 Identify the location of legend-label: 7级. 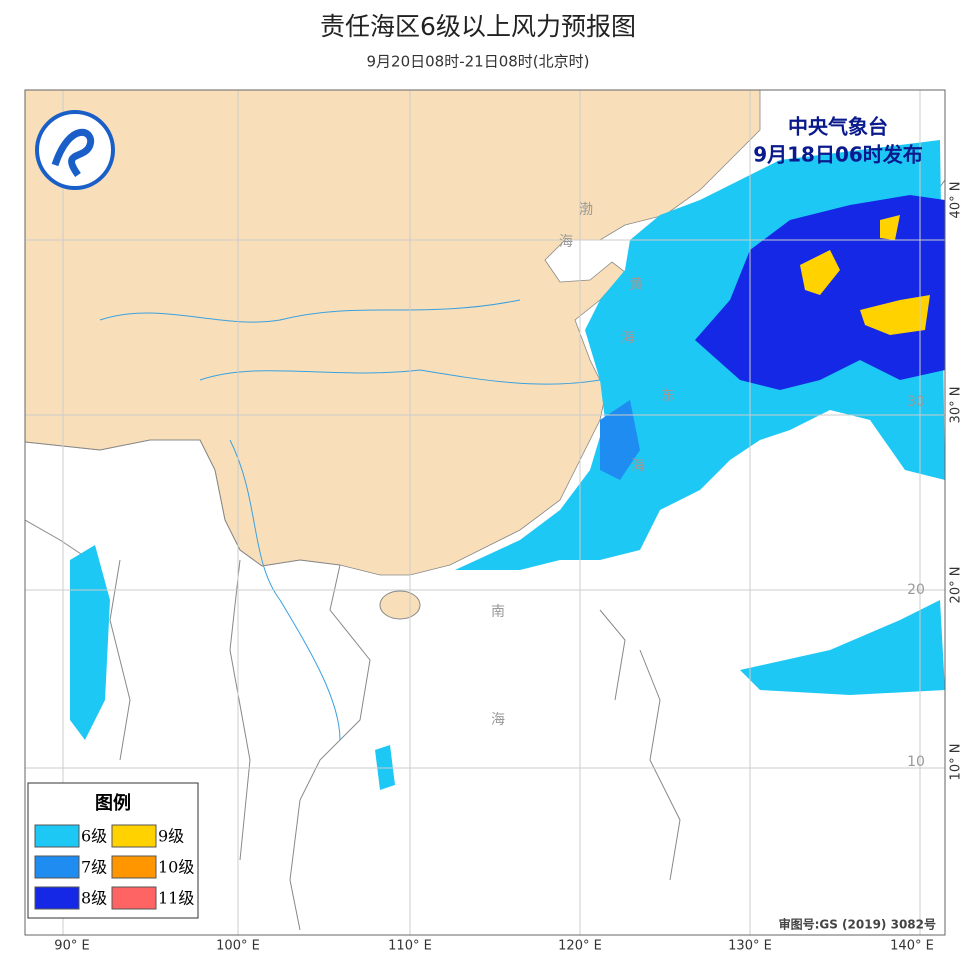
(94, 867).